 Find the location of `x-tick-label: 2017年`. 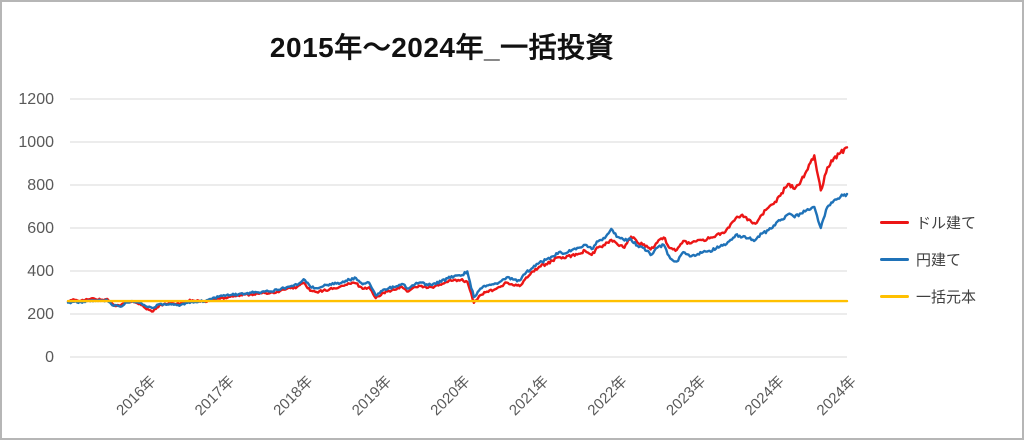

x-tick-label: 2017年 is located at coordinates (215, 396).